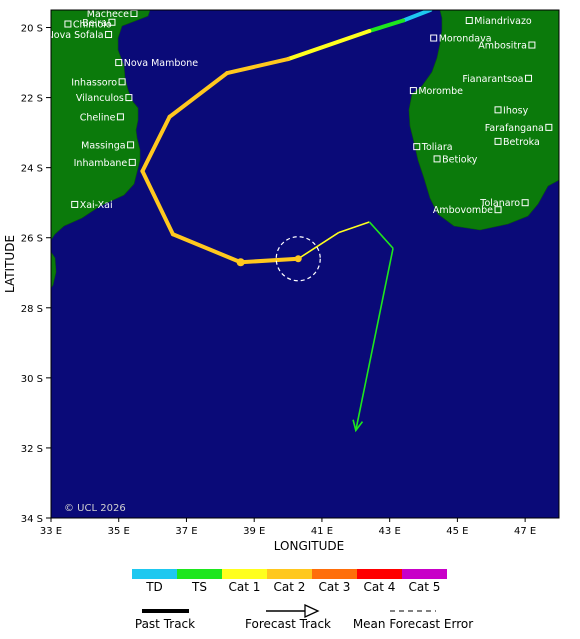 This screenshot has width=580, height=639. Describe the element at coordinates (165, 624) in the screenshot. I see `past-track-label: Past Track` at that location.